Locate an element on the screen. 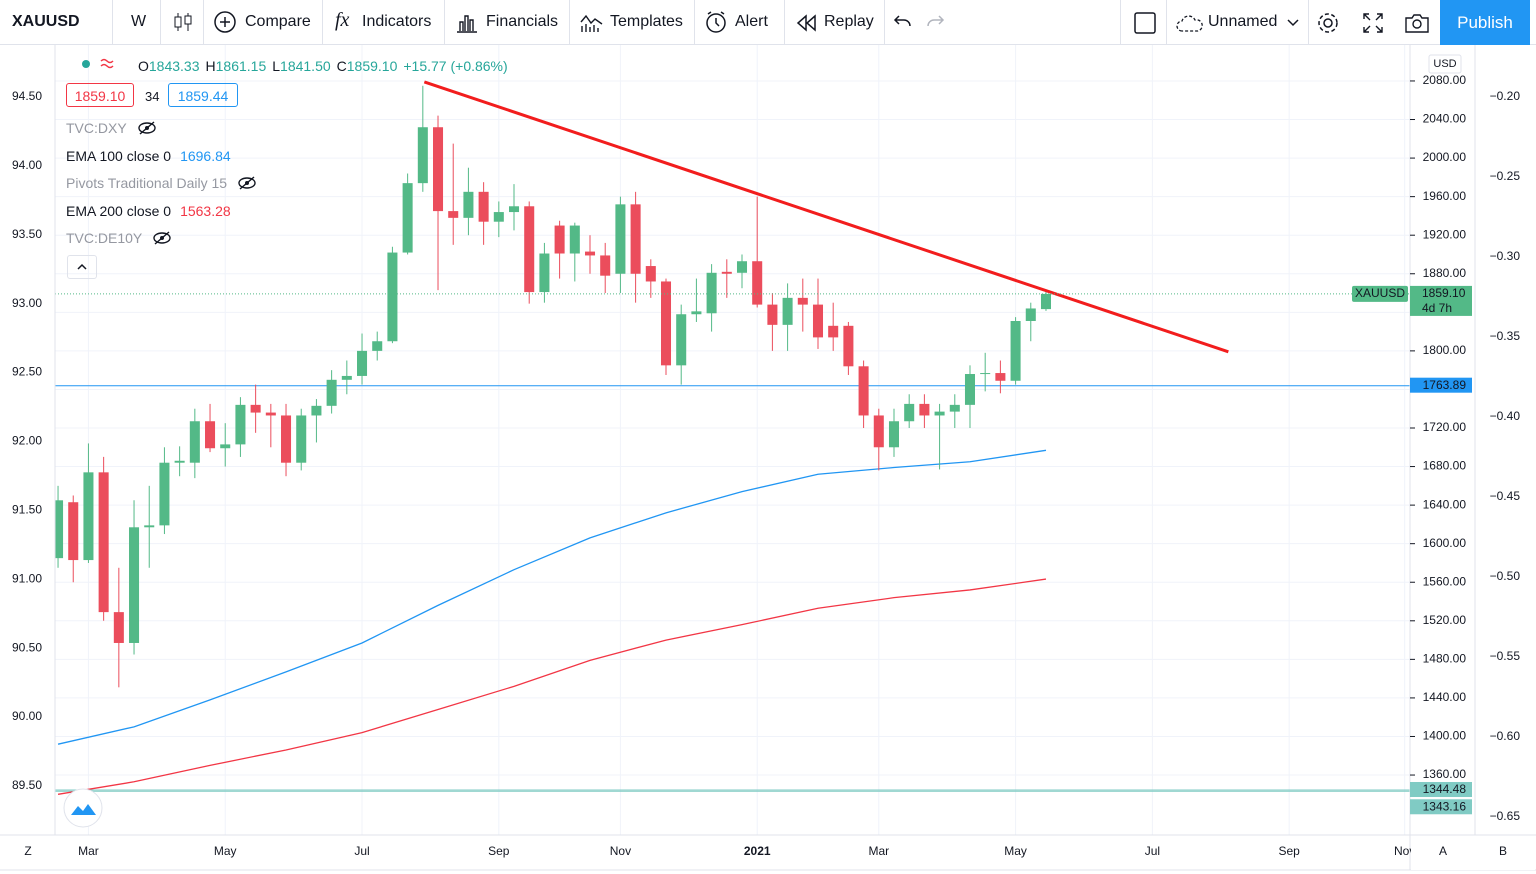  currency-label: USD is located at coordinates (1444, 64).